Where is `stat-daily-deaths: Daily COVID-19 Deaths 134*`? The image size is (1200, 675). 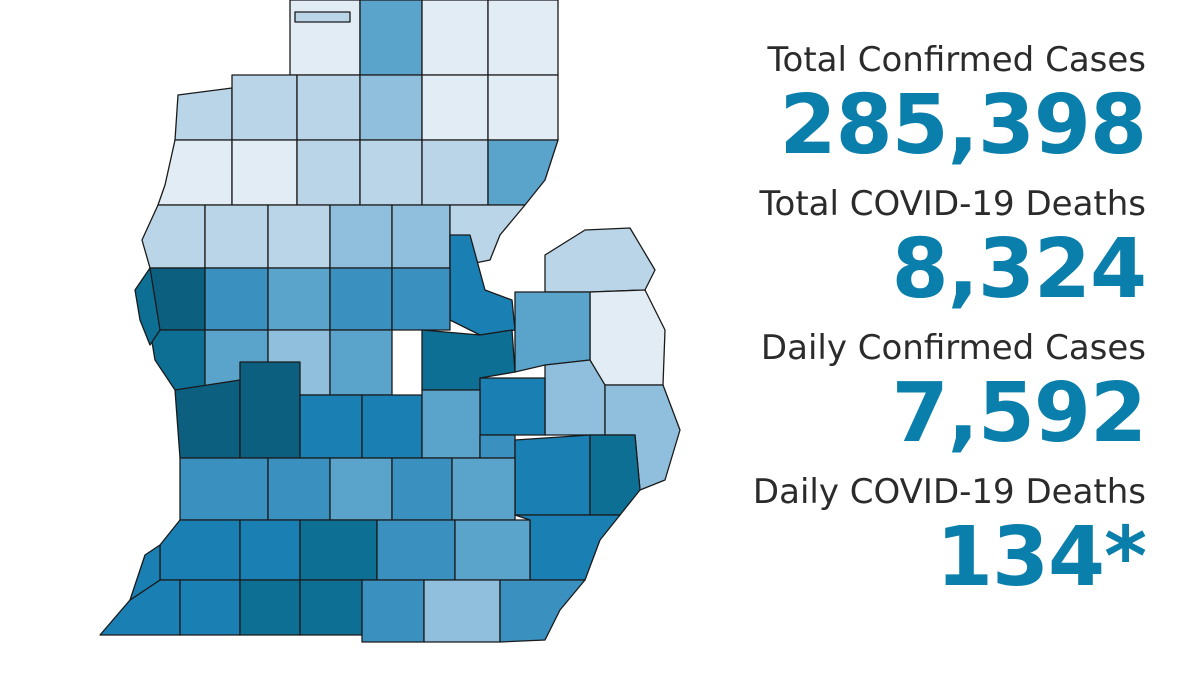
stat-daily-deaths: Daily COVID-19 Deaths 134* is located at coordinates (911, 538).